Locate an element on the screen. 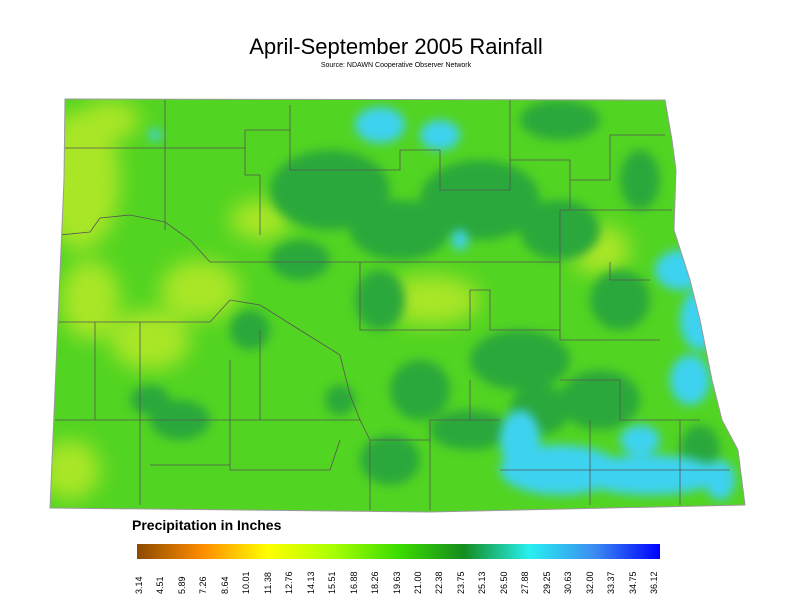 This screenshot has width=792, height=612. legend-tick-label: 15.51 is located at coordinates (332, 582).